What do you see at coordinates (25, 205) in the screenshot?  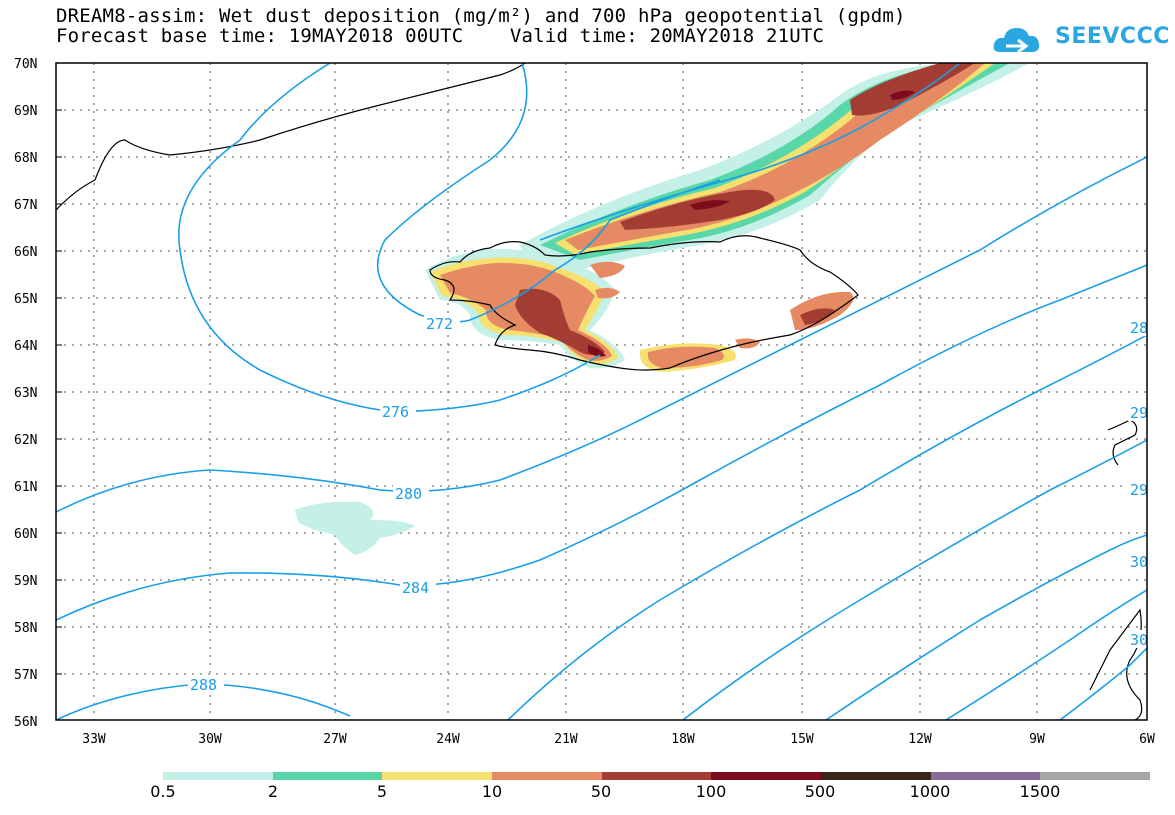 I see `lat-label: 67N` at bounding box center [25, 205].